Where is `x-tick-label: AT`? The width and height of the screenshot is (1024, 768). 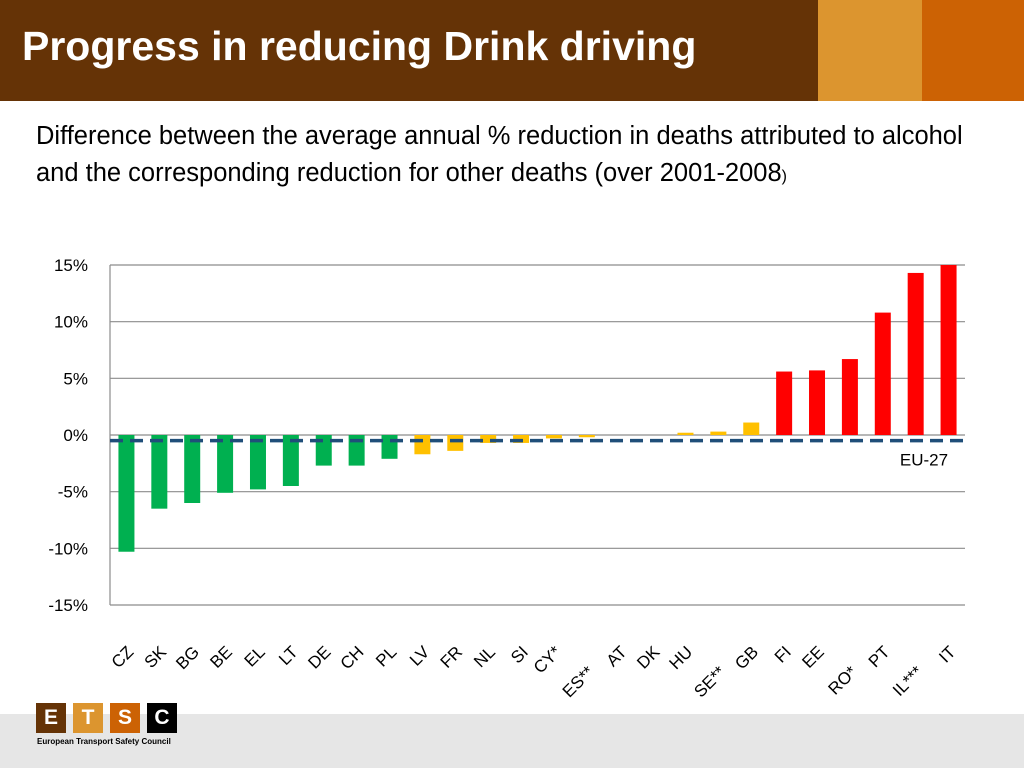
x-tick-label: AT is located at coordinates (617, 656).